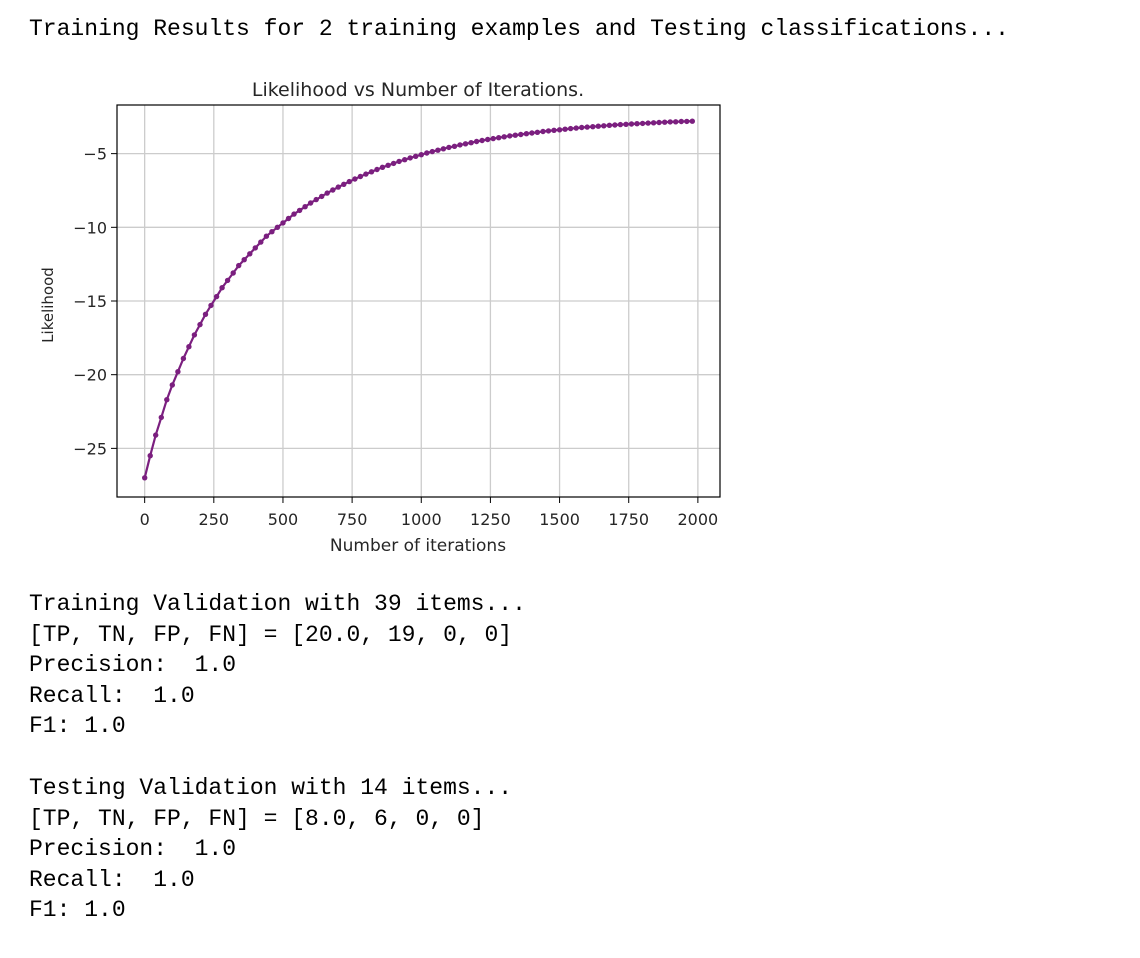 The height and width of the screenshot is (958, 1140). Describe the element at coordinates (271, 635) in the screenshot. I see `training-confusion-counts: [TP, TN, FP, FN] = [20.0, 19, 0, 0]` at that location.